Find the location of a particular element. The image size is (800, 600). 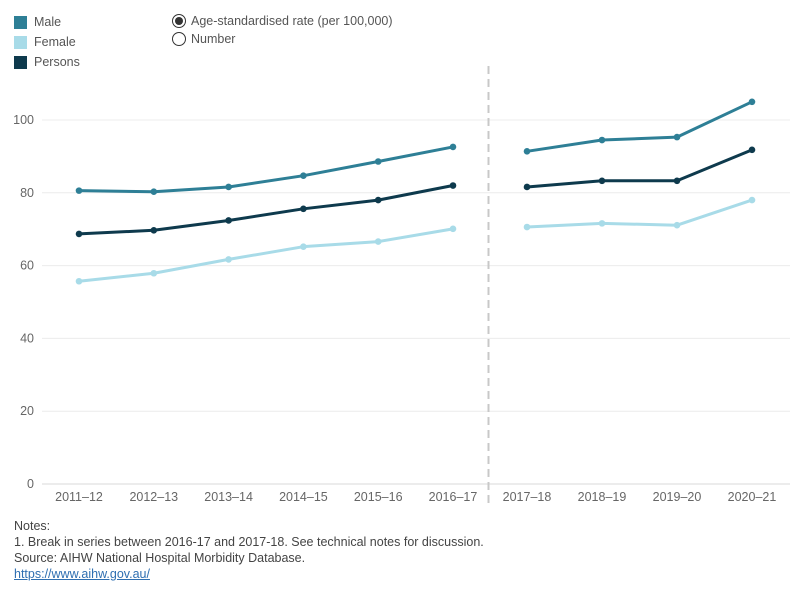

y-tick-label-80: 80 is located at coordinates (27, 193).